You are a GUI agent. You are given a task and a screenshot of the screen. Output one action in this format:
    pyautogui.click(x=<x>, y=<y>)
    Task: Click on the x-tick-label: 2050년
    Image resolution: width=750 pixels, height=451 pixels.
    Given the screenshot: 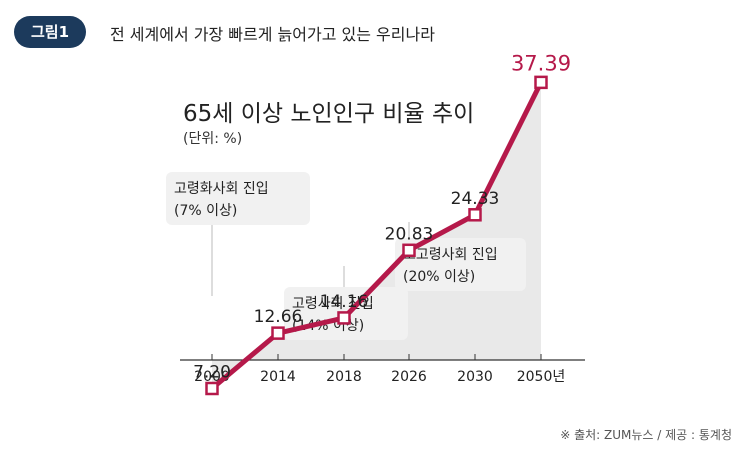 What is the action you would take?
    pyautogui.click(x=541, y=377)
    